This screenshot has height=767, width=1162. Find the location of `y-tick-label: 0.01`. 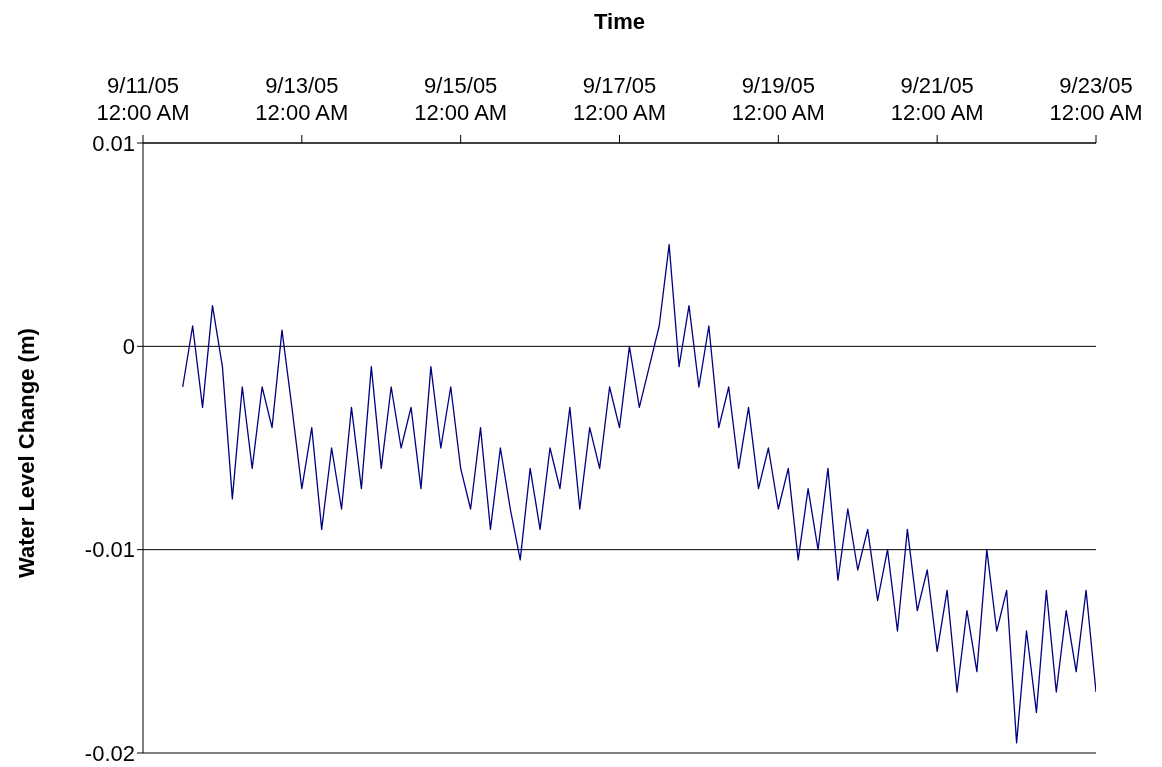

y-tick-label: 0.01 is located at coordinates (113, 143).